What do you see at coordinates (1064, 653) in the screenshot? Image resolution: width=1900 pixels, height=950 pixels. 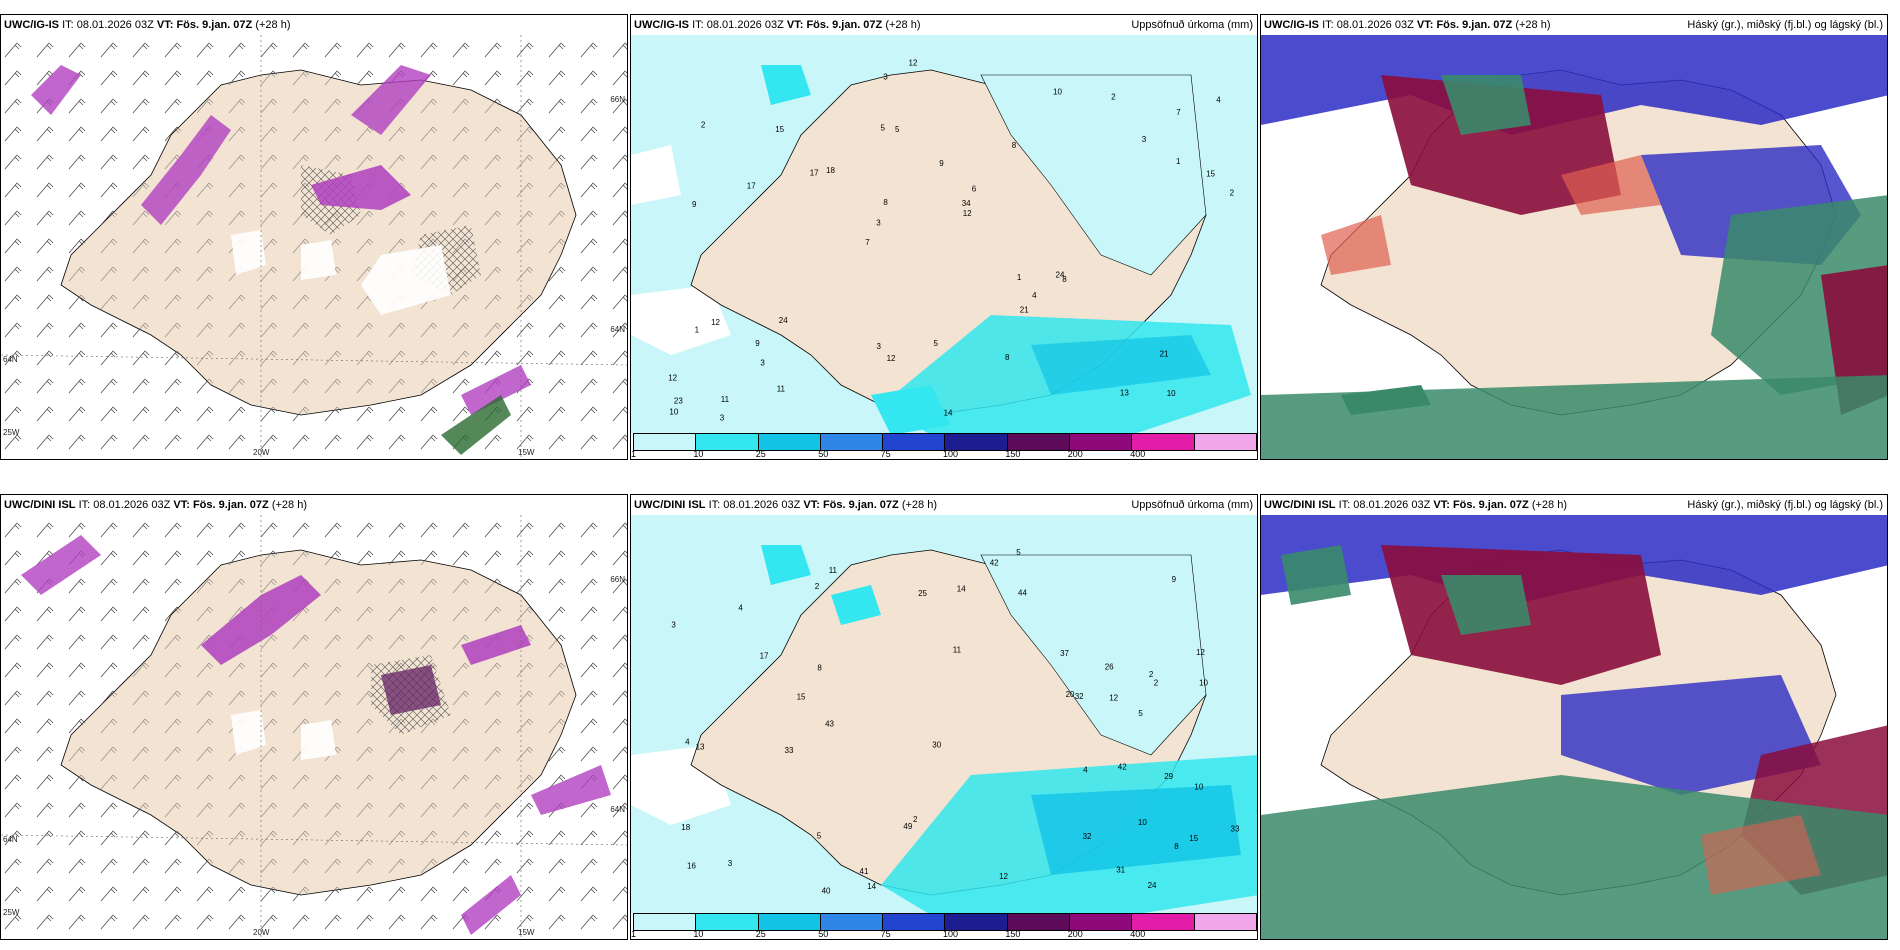 I see `precip-value: 37` at bounding box center [1064, 653].